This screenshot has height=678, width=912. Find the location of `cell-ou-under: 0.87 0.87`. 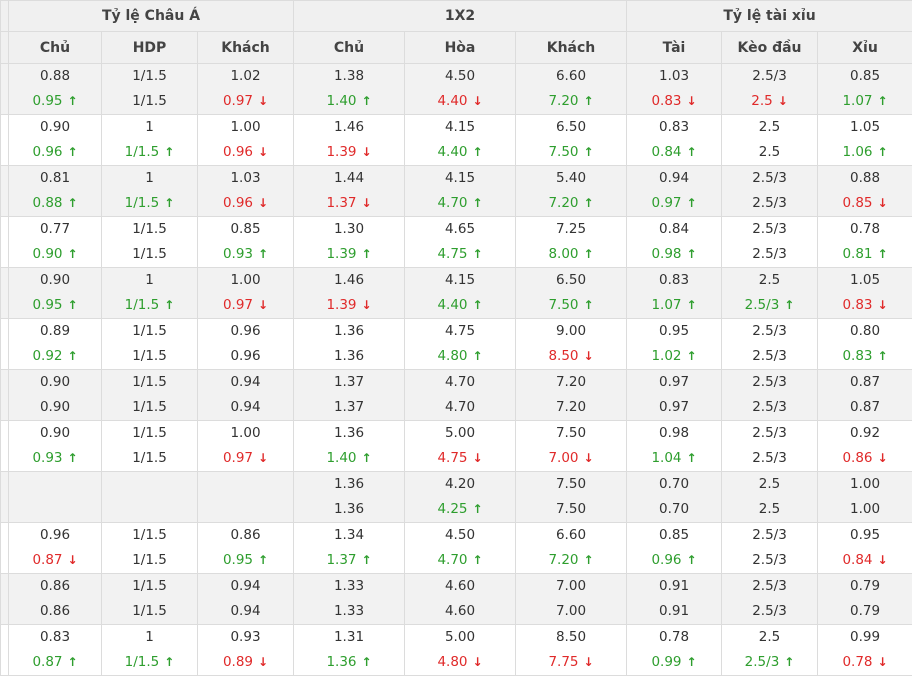

cell-ou-under: 0.87 0.87 is located at coordinates (864, 395).